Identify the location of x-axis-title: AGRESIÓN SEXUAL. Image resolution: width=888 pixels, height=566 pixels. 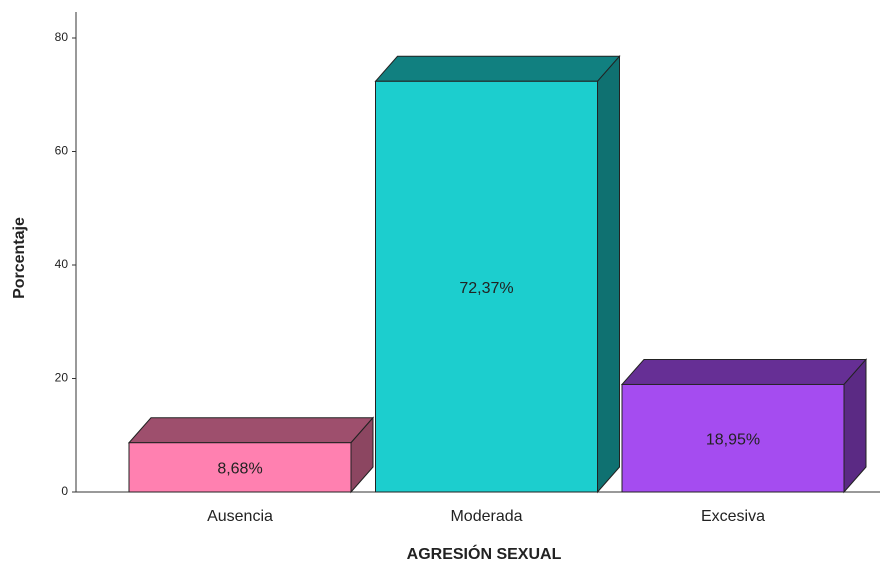
(484, 553).